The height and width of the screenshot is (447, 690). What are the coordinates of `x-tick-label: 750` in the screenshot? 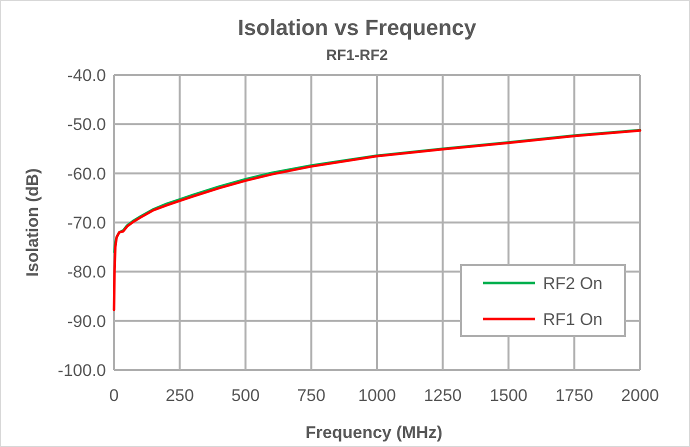 It's located at (311, 395).